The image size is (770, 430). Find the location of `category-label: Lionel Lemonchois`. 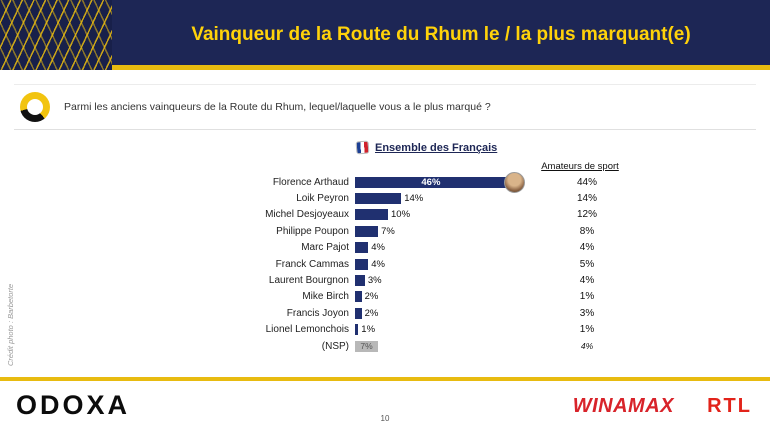

category-label: Lionel Lemonchois is located at coordinates (307, 330).